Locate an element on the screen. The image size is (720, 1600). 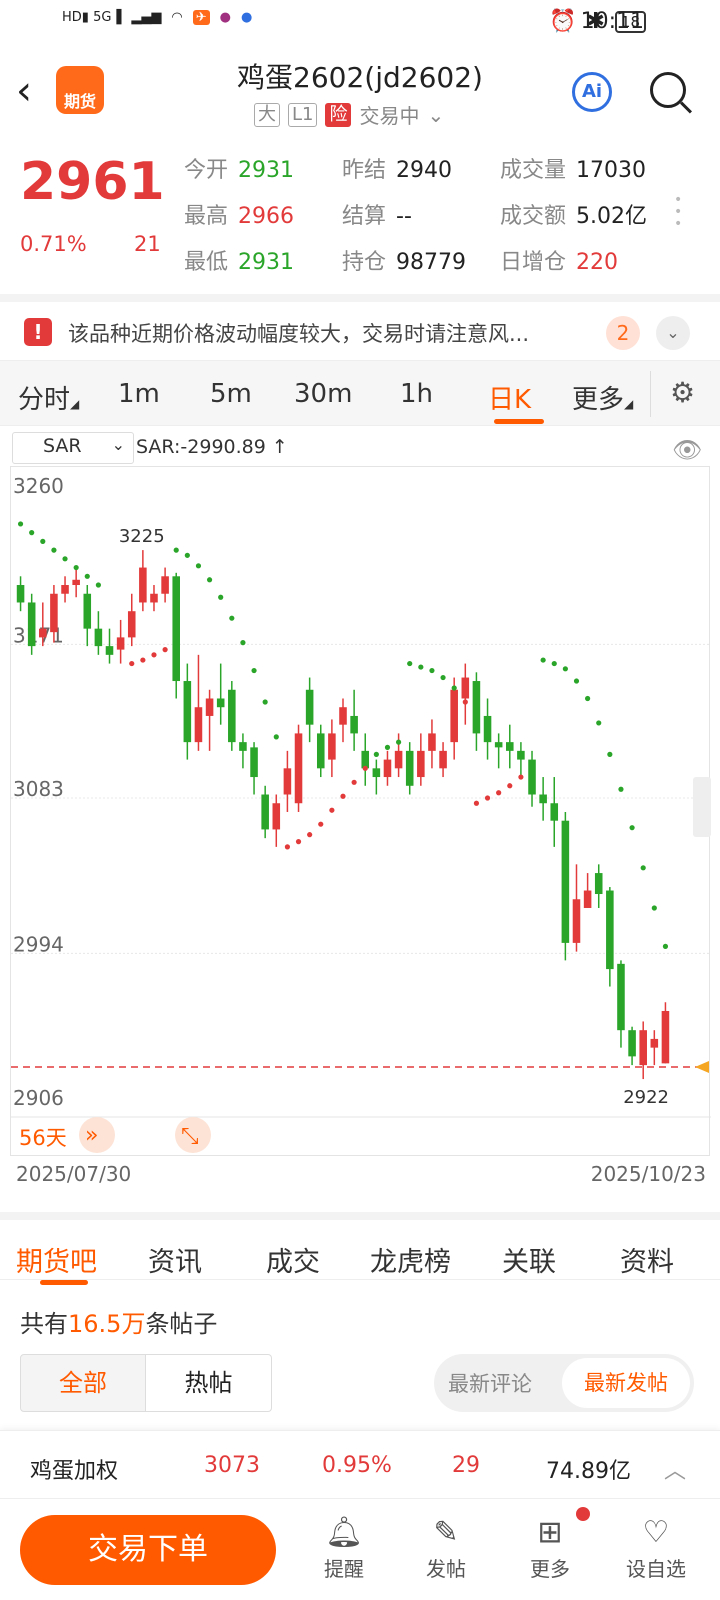
nav-alert: 🔔︎ 提醒 is located at coordinates (344, 1547).